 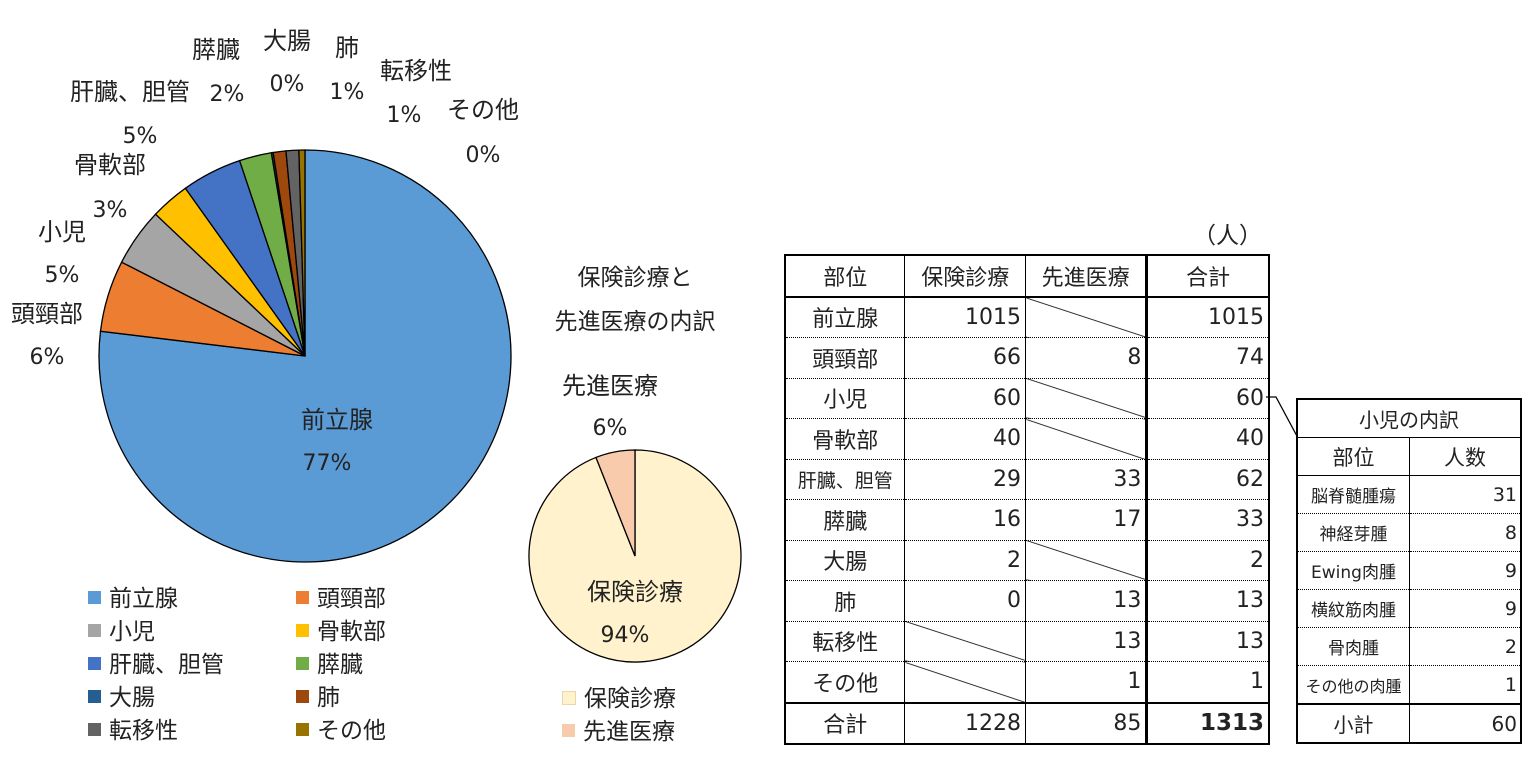 I want to click on cell-insurance: 60, so click(x=965, y=398).